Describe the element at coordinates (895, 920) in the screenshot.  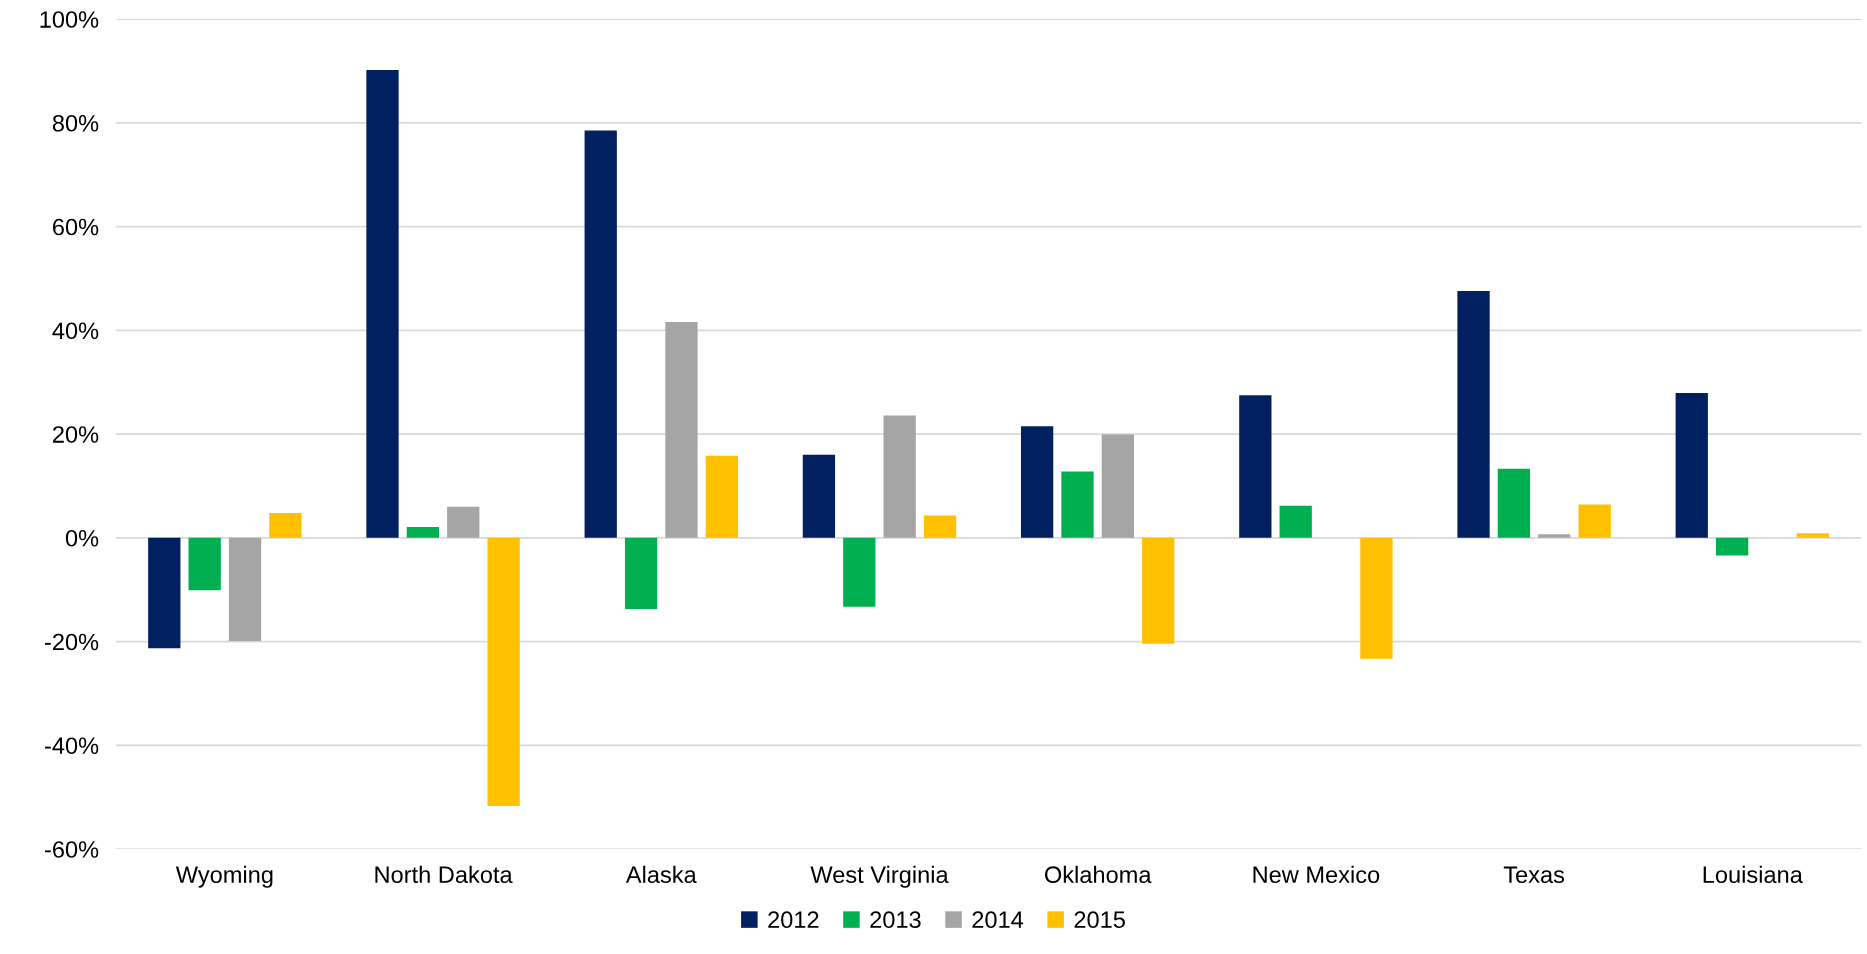
I see `legend-label: 2013` at that location.